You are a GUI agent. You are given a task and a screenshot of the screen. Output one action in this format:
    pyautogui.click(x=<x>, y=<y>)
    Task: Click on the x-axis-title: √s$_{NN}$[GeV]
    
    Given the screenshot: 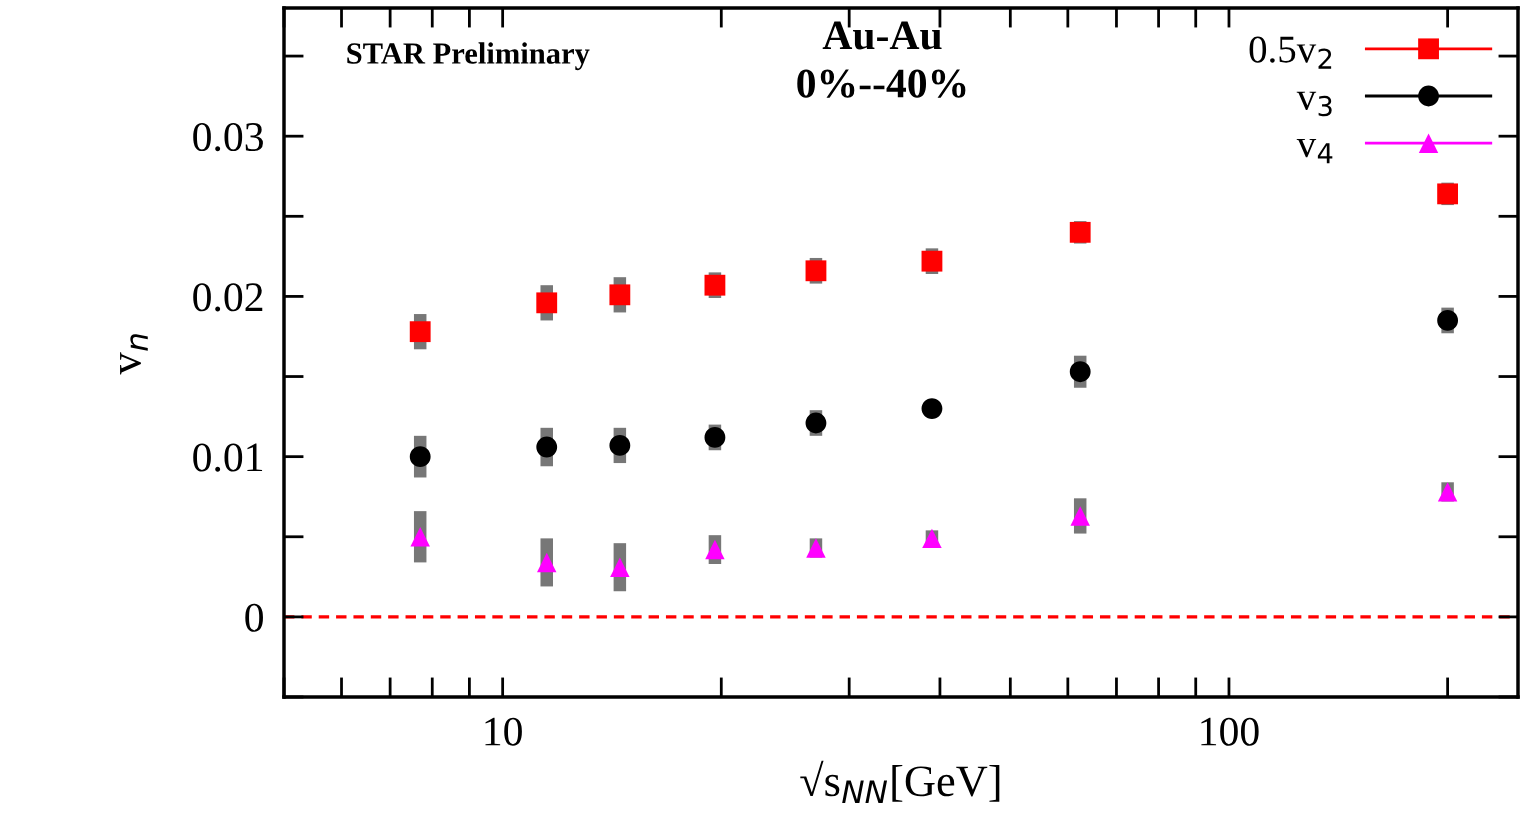 What is the action you would take?
    pyautogui.click(x=900, y=782)
    